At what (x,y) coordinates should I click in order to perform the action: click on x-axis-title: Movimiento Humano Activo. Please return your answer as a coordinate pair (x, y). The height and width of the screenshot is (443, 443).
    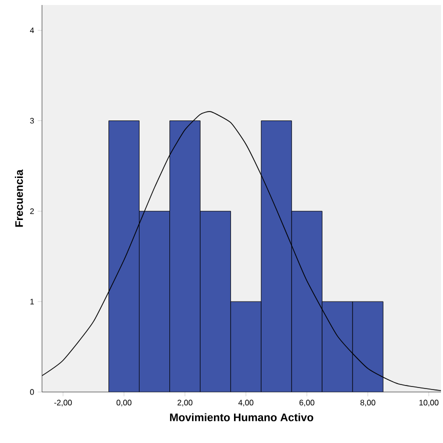
    Looking at the image, I should click on (242, 417).